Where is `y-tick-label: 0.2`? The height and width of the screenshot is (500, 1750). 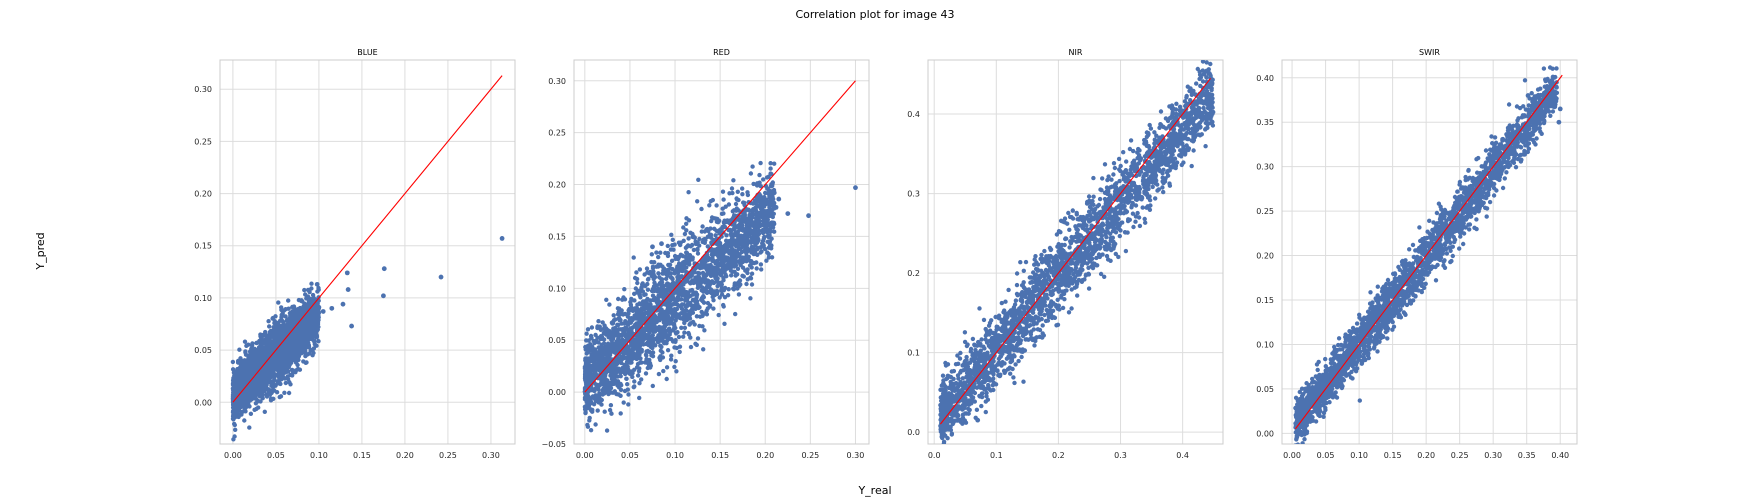
y-tick-label: 0.2 is located at coordinates (913, 273).